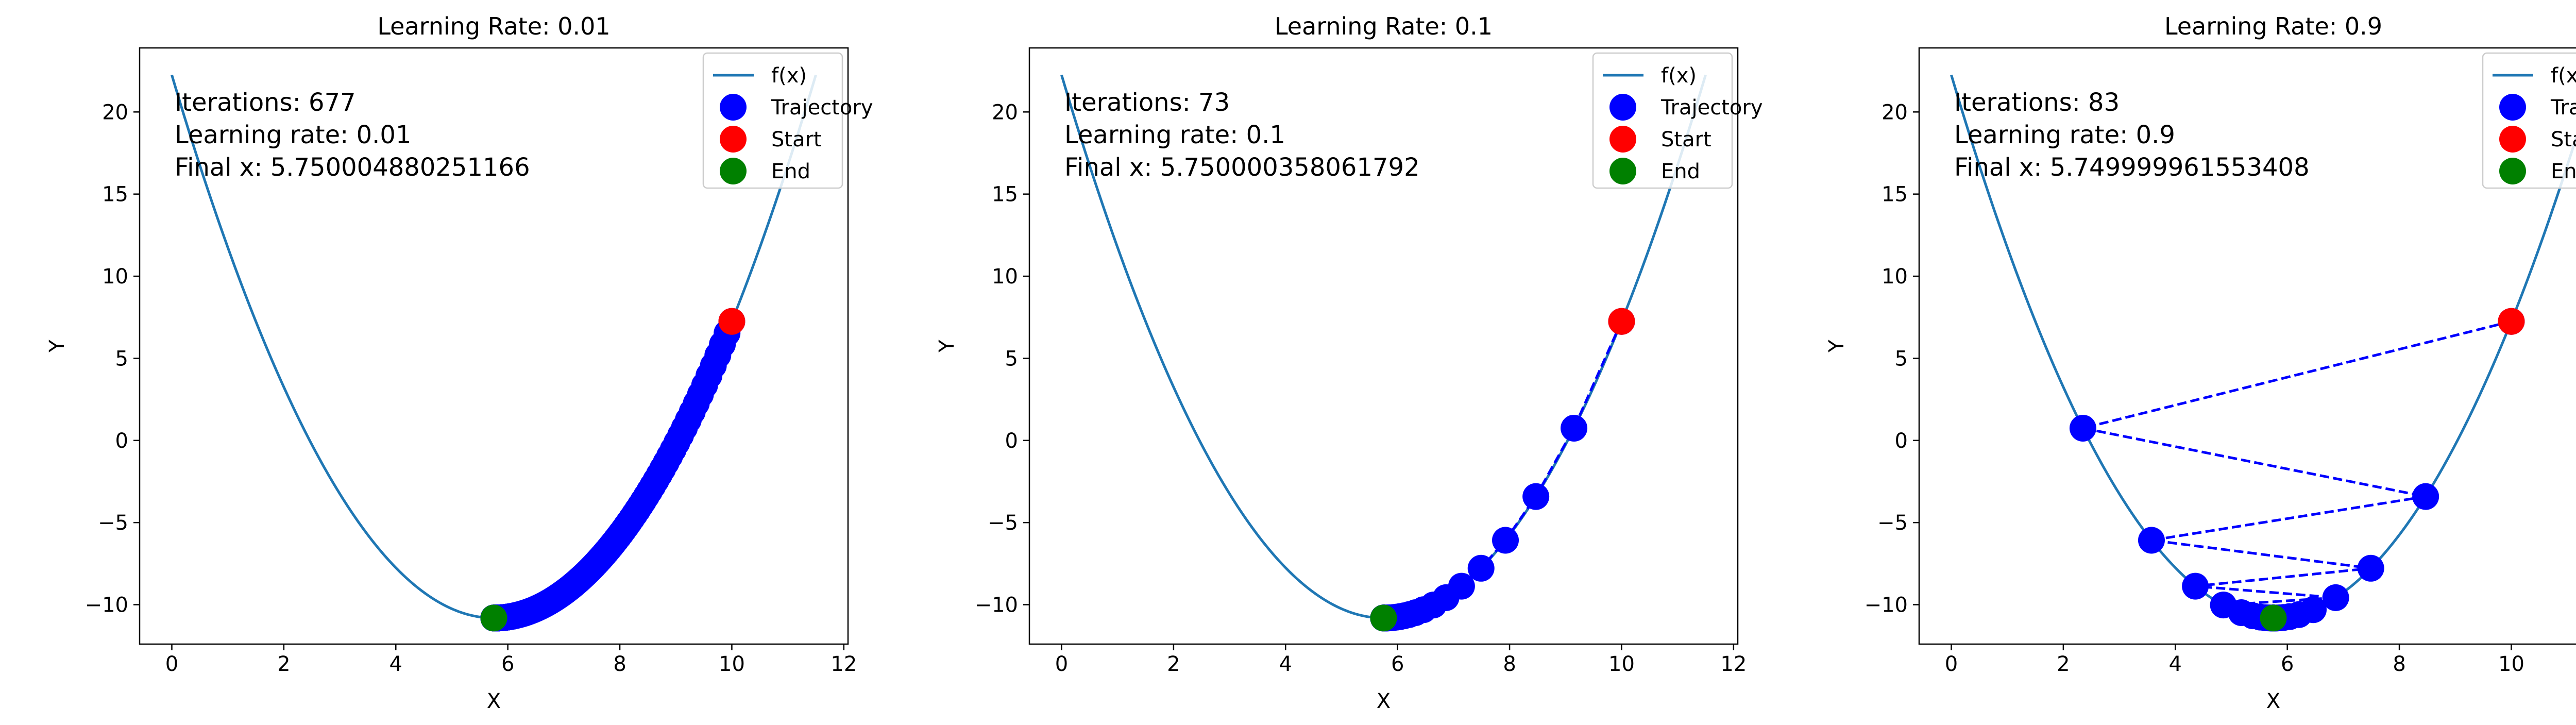 The image size is (2576, 725). What do you see at coordinates (1174, 135) in the screenshot?
I see `annotation-line: Learning rate: 0.1` at bounding box center [1174, 135].